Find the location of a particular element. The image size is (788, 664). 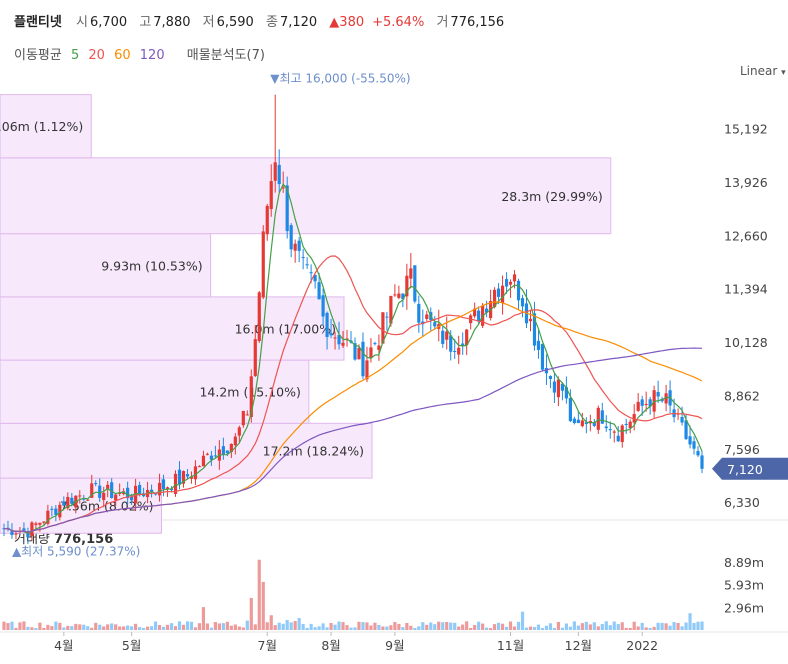

x-tick-label: 12월 is located at coordinates (578, 645).